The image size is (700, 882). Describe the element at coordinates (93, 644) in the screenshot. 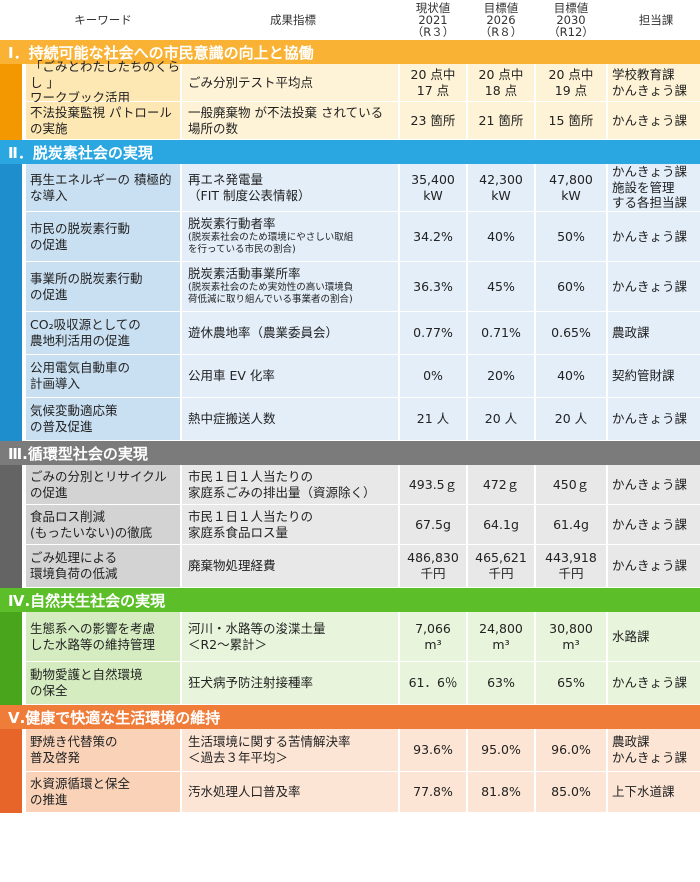

I see `text-line: した水路等の維持管理` at that location.